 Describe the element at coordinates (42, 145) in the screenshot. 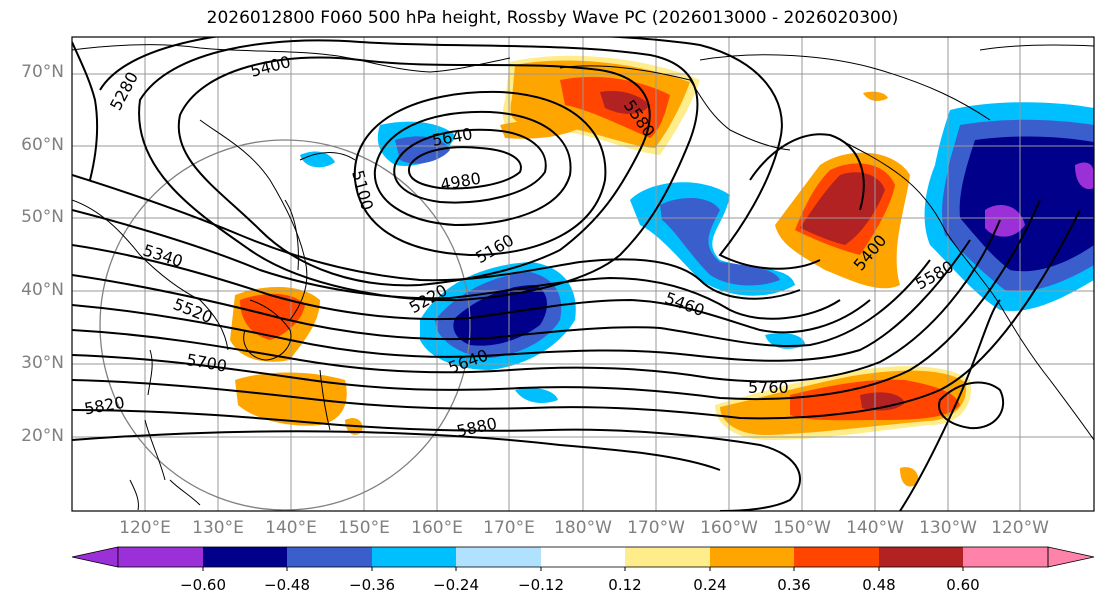

I see `lat-label: 60°N` at that location.